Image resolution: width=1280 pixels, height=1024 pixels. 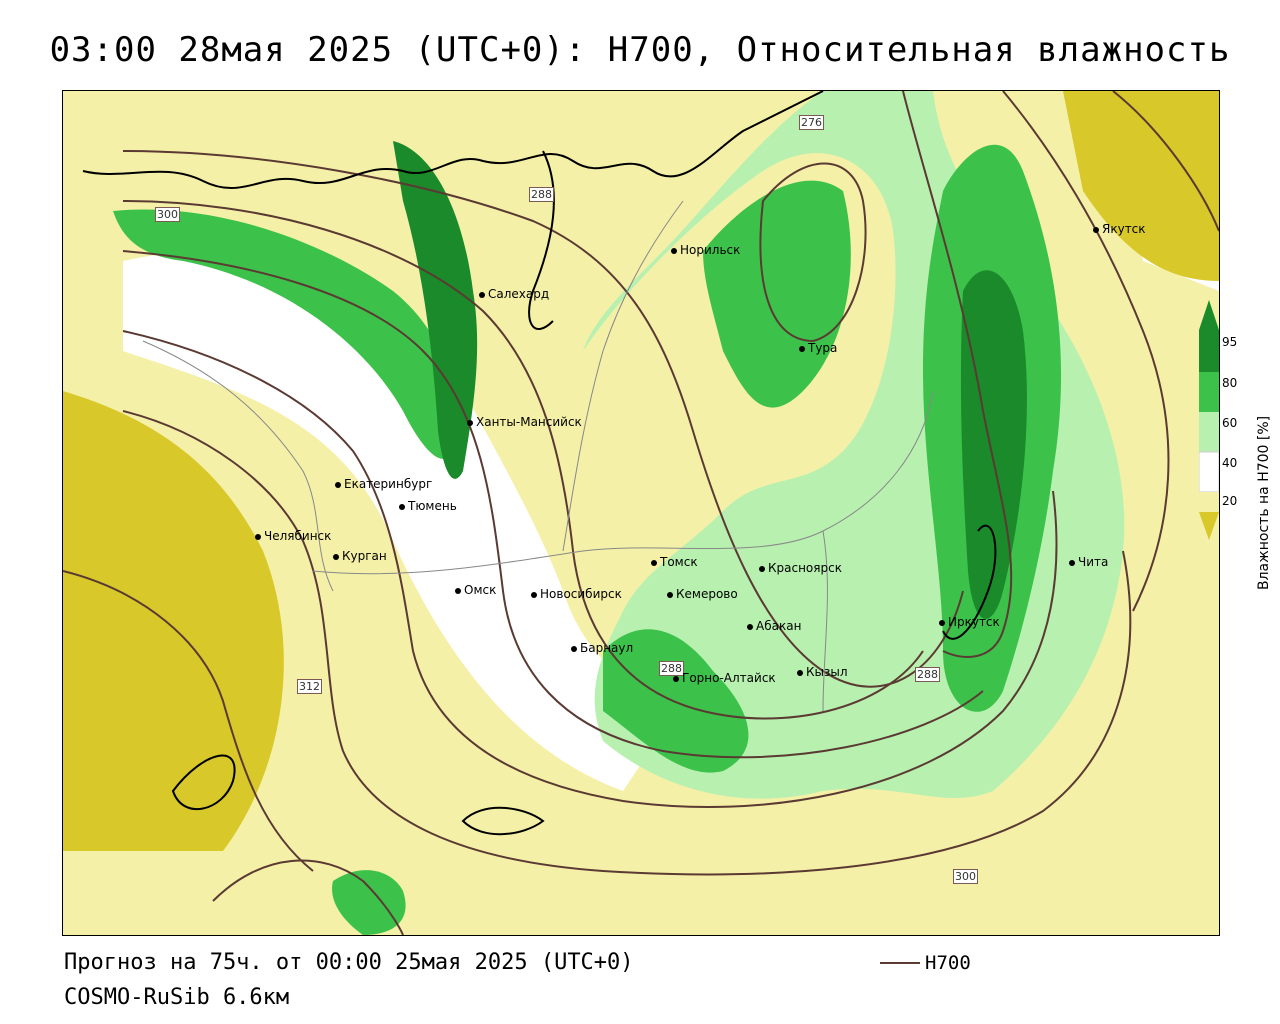 I want to click on colorbar-tick: 40, so click(x=1230, y=463).